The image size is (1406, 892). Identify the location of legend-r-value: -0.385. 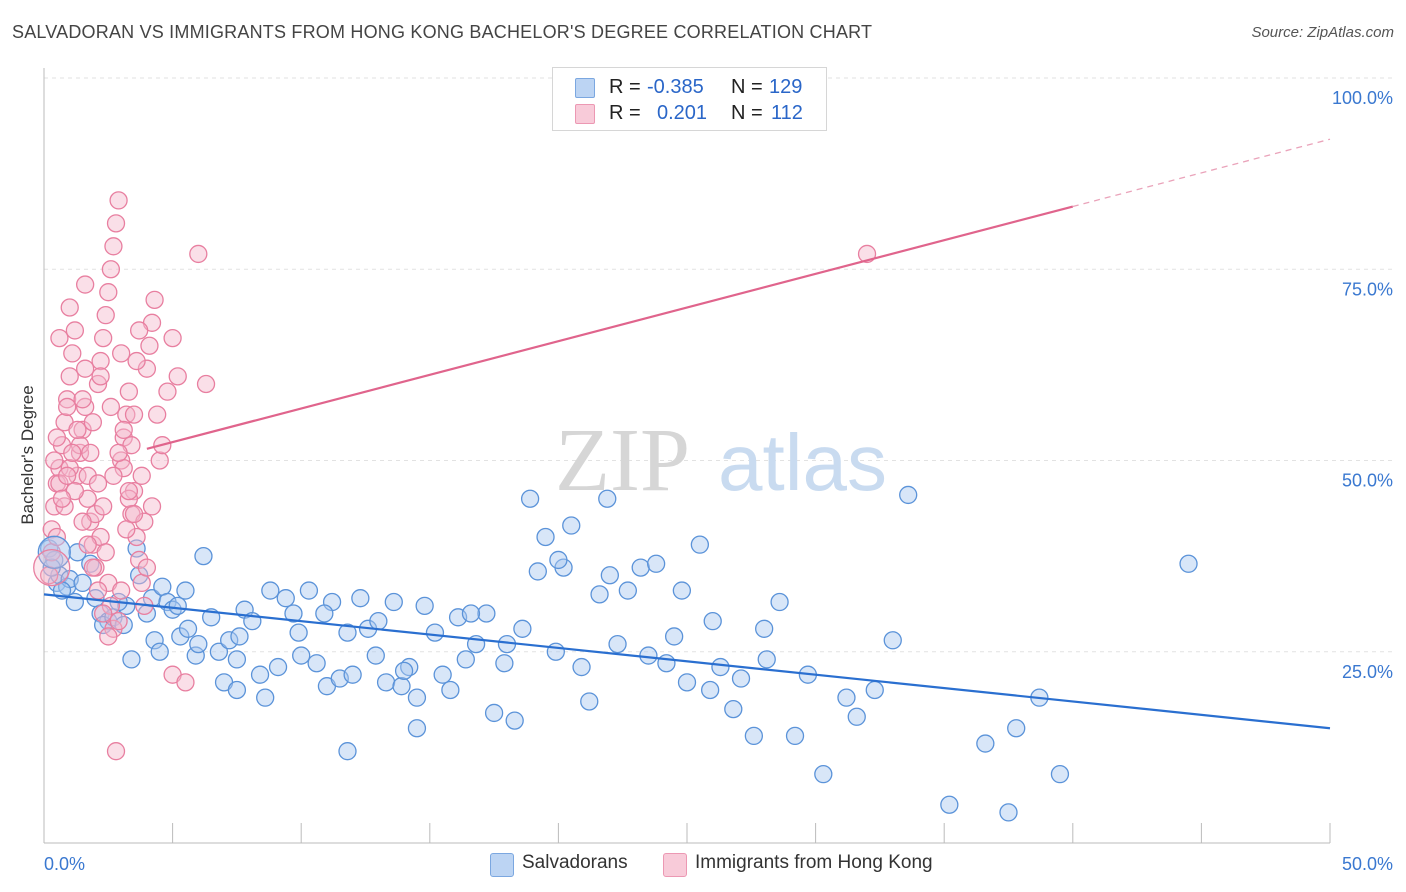
(675, 87).